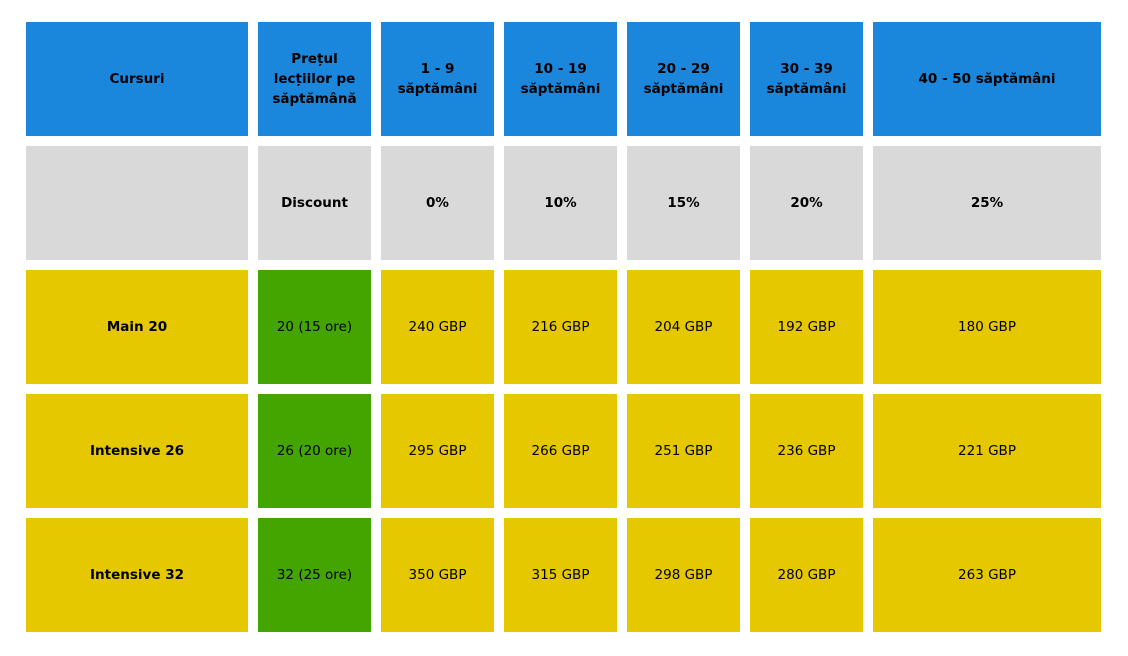 The width and height of the screenshot is (1128, 656). Describe the element at coordinates (314, 327) in the screenshot. I see `lesson-count-cell: 20 (15 ore)` at that location.